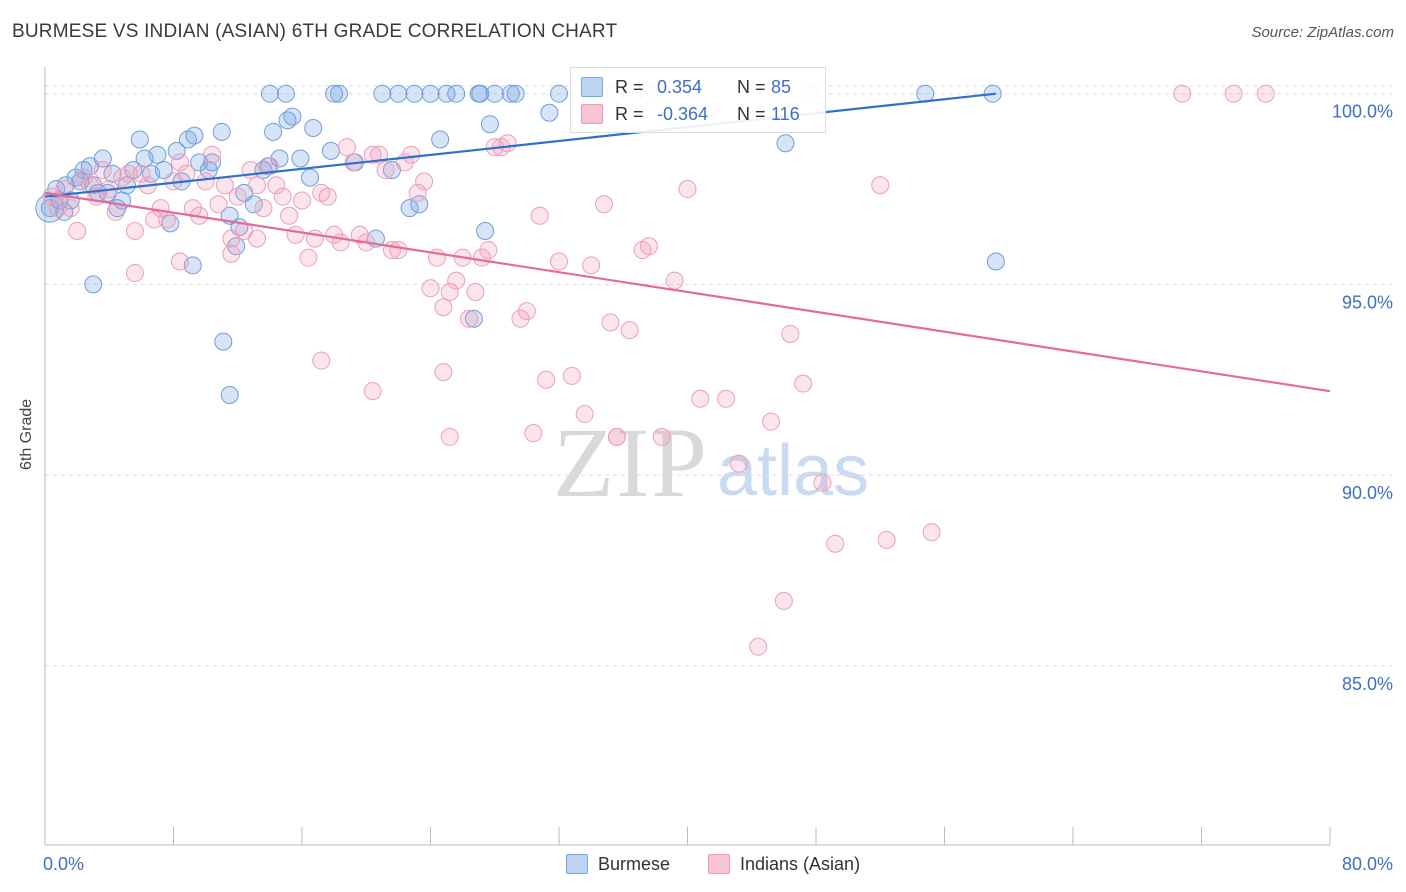 This screenshot has width=1406, height=892. I want to click on y-tick-label: 100.0%, so click(1362, 112).